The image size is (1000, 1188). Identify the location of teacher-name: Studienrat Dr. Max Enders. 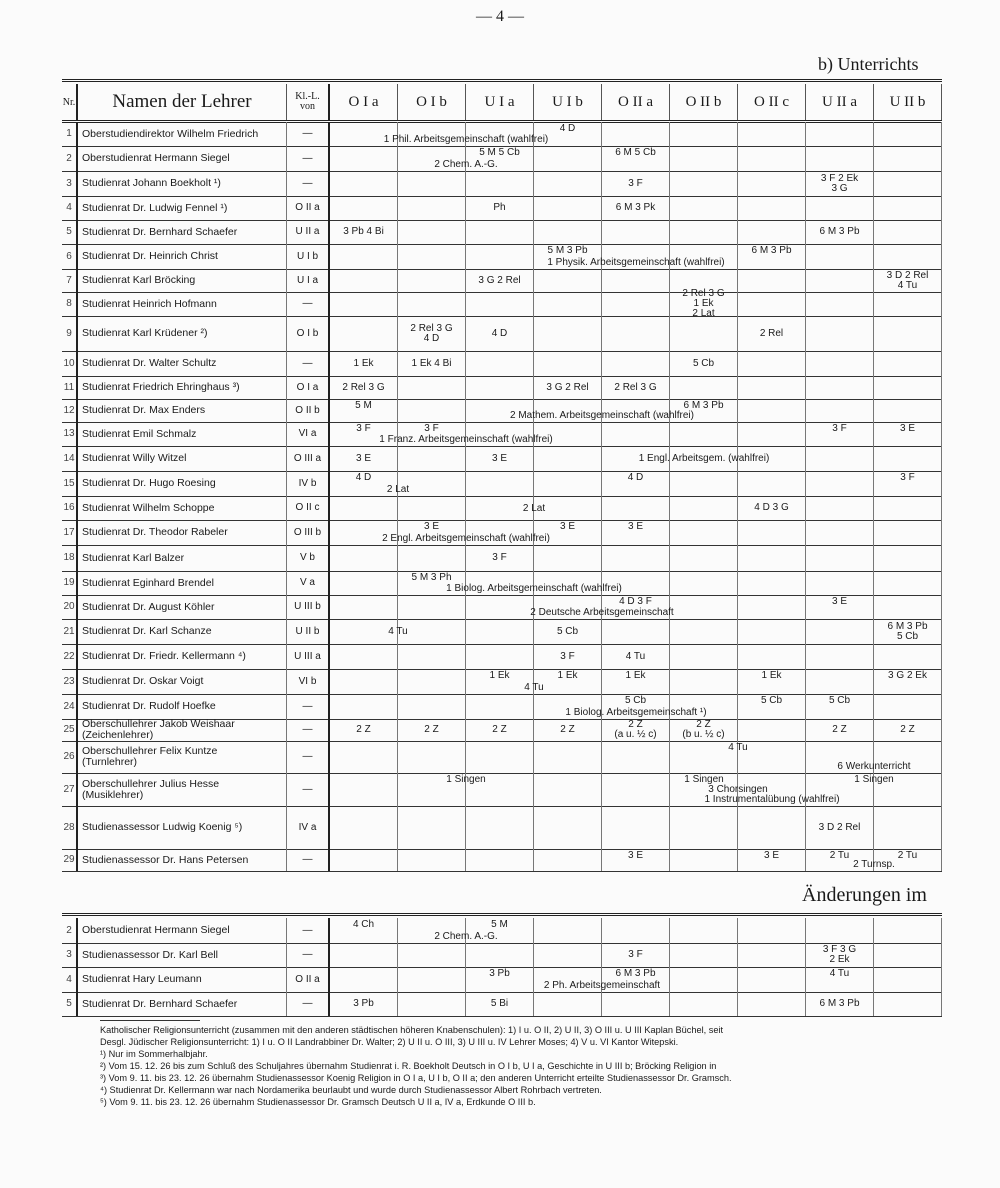
(182, 410).